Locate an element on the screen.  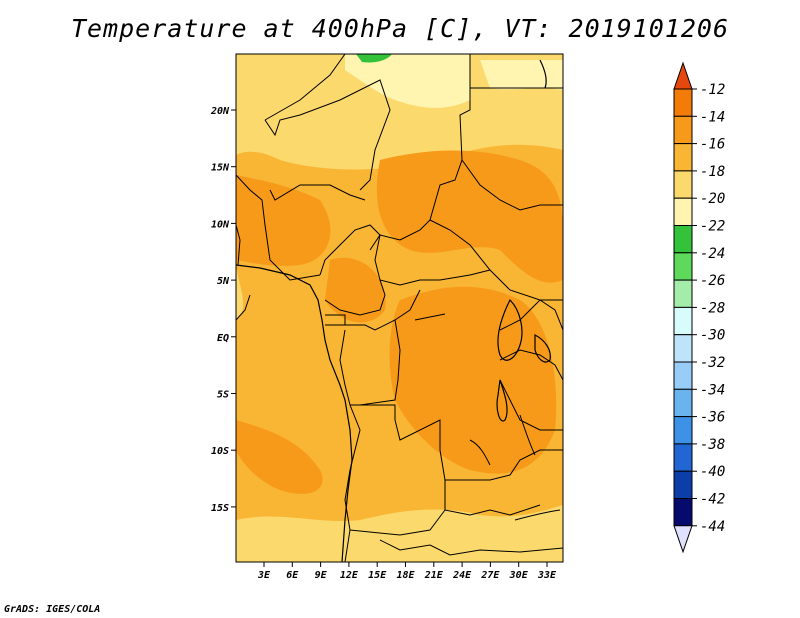
colorbar-arrow-top is located at coordinates (683, 75).